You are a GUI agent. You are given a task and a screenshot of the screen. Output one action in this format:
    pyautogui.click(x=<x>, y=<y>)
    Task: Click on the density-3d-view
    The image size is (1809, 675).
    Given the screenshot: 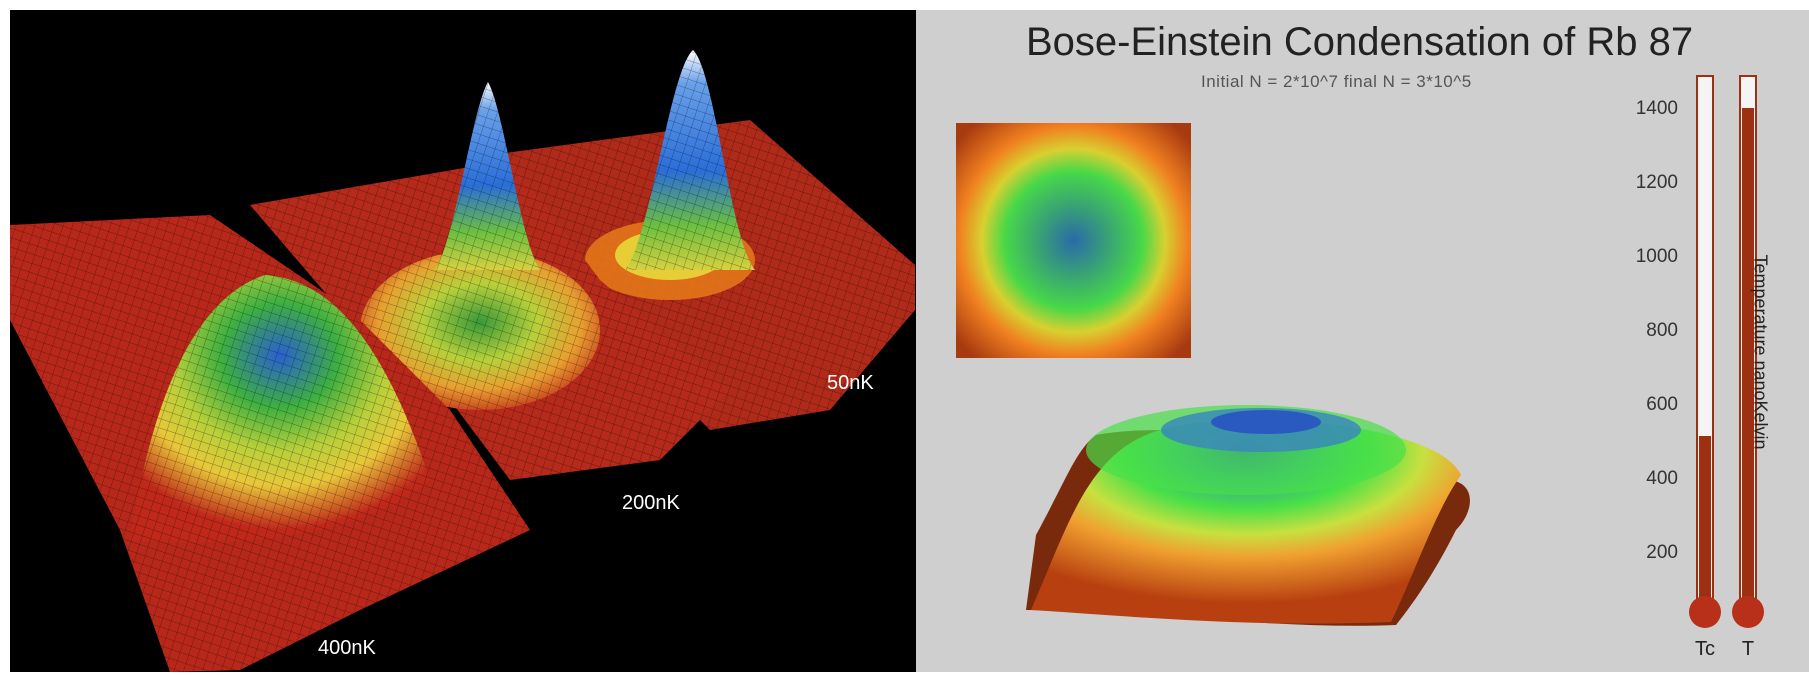 What is the action you would take?
    pyautogui.click(x=1248, y=515)
    